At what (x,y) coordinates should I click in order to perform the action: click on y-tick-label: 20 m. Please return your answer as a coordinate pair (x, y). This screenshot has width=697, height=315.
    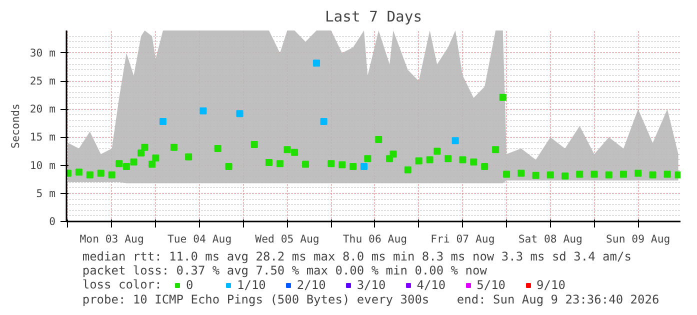
    Looking at the image, I should click on (43, 109).